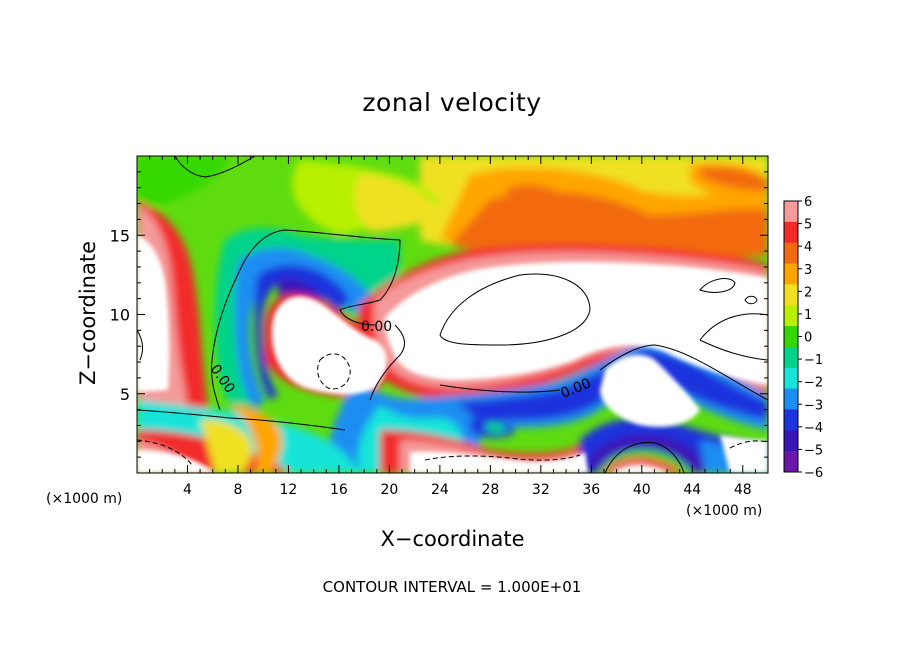 The height and width of the screenshot is (654, 904). What do you see at coordinates (813, 473) in the screenshot?
I see `colorbar-tick-label: −6` at bounding box center [813, 473].